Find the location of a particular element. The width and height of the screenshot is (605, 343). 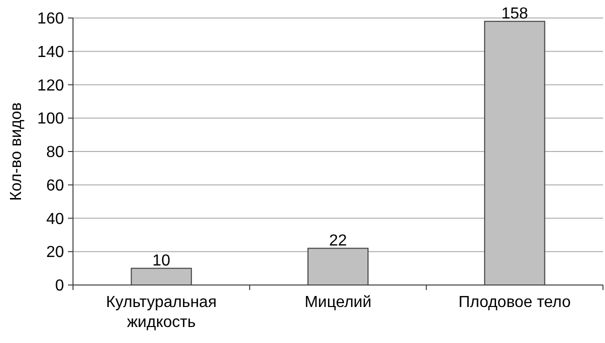

y-tick-label: 40 is located at coordinates (55, 219).